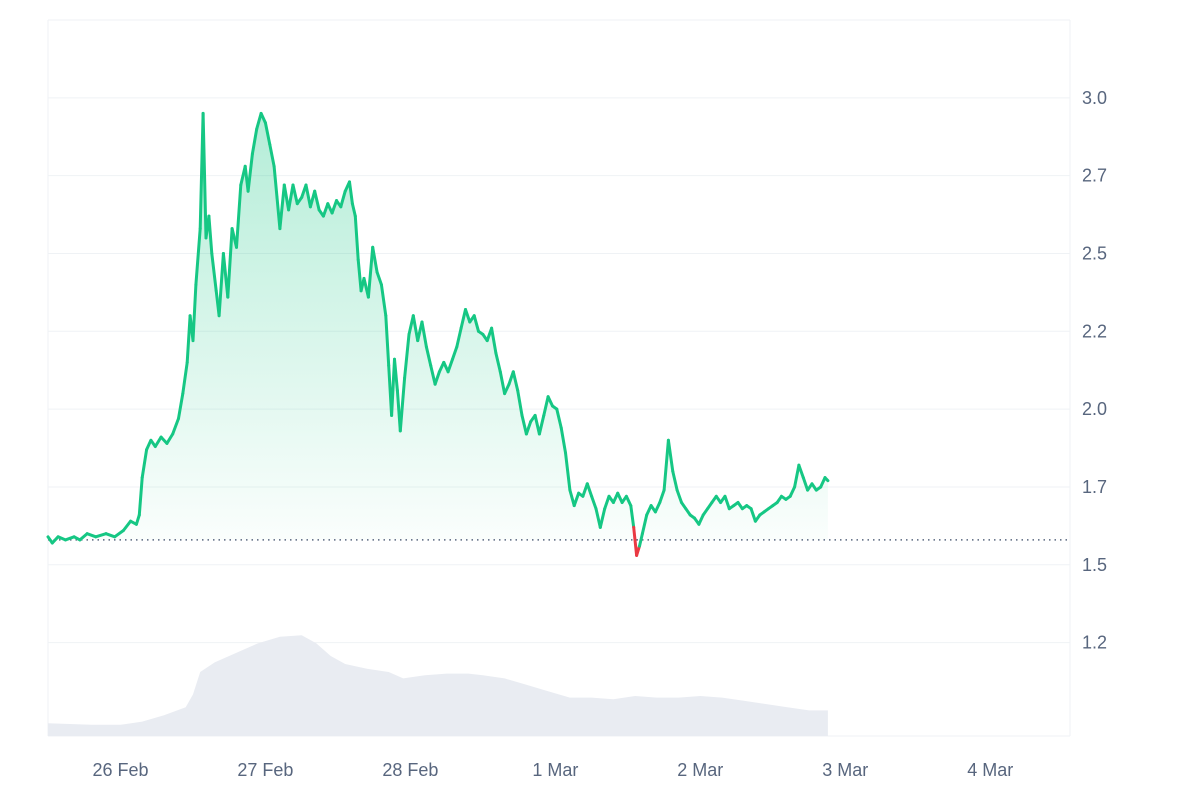 Image resolution: width=1200 pixels, height=805 pixels. What do you see at coordinates (1094, 331) in the screenshot?
I see `y-tick-label: 2.2` at bounding box center [1094, 331].